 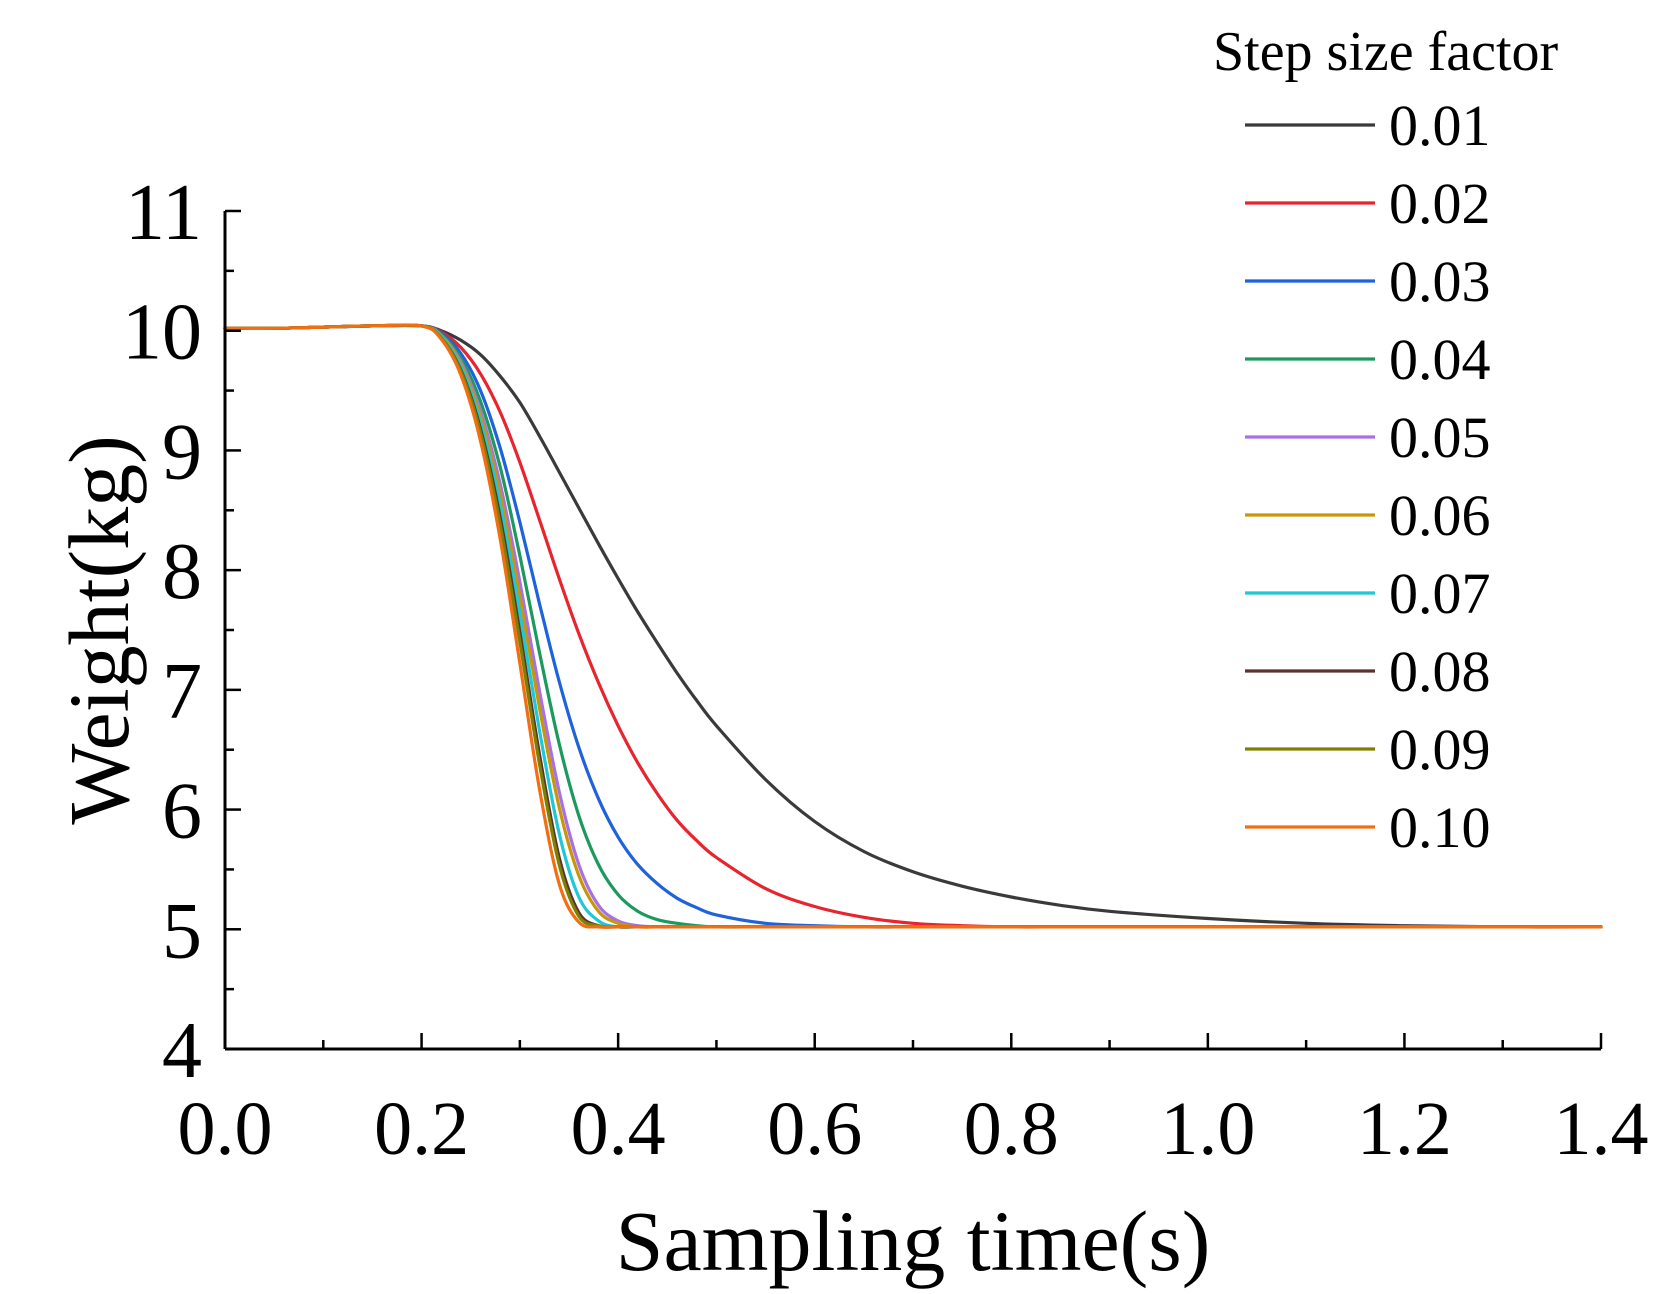 What do you see at coordinates (182, 1051) in the screenshot?
I see `y-tick-label: 4` at bounding box center [182, 1051].